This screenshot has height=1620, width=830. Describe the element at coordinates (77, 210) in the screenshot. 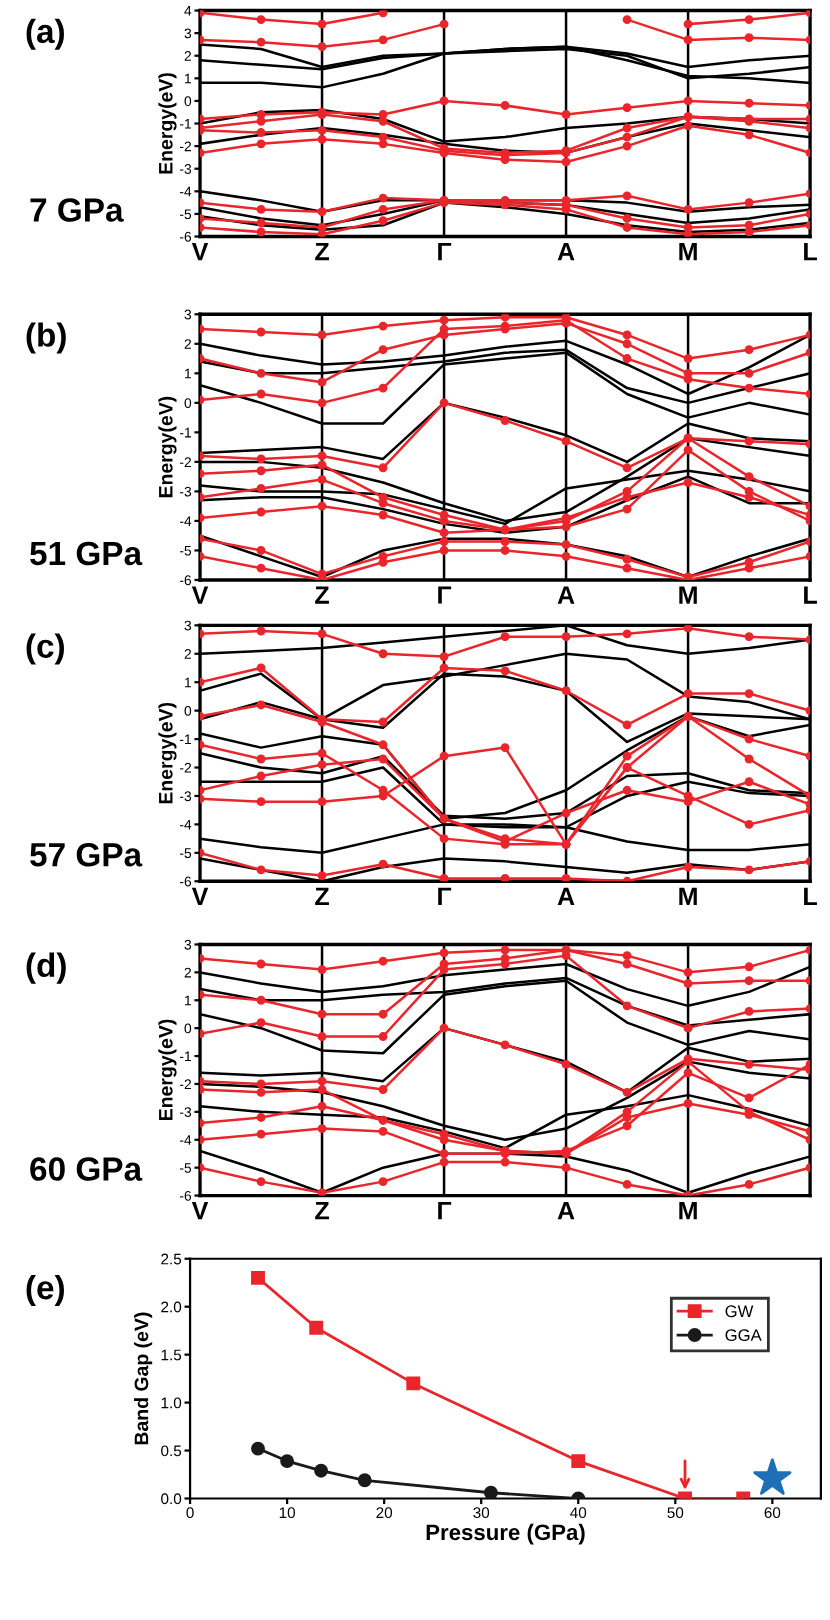

I see `text: 7 GPa` at that location.